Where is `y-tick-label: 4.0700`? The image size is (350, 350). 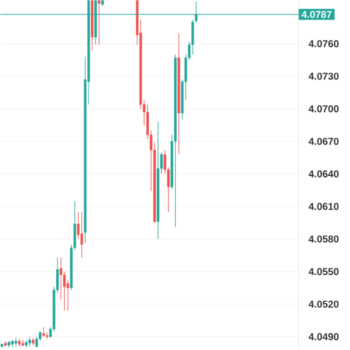
y-tick-label: 4.0700 is located at coordinates (323, 108).